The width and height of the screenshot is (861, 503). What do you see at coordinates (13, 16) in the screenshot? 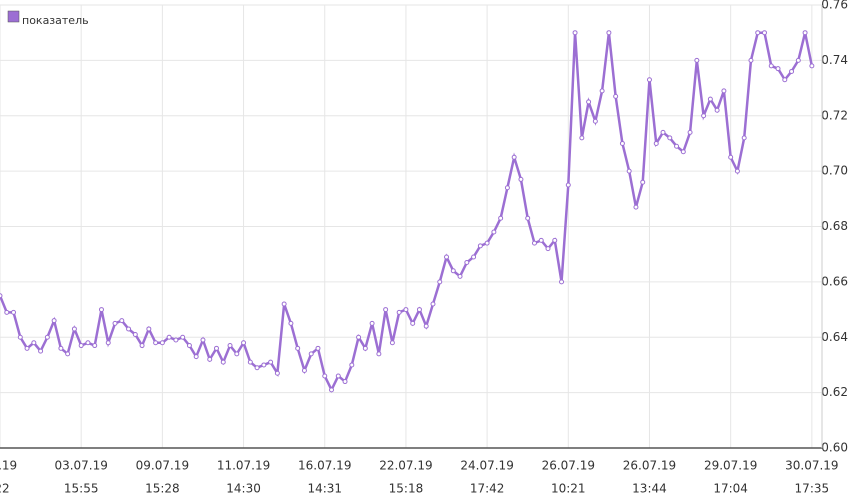
I see `legend-swatch` at bounding box center [13, 16].